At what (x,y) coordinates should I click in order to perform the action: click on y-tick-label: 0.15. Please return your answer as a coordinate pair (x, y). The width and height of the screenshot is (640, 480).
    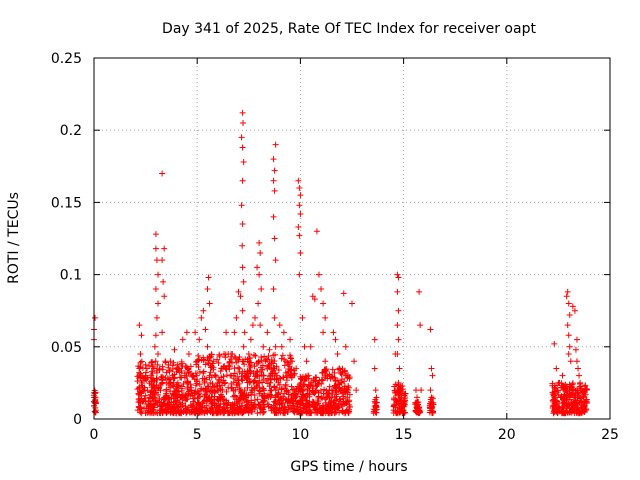
    Looking at the image, I should click on (66, 203).